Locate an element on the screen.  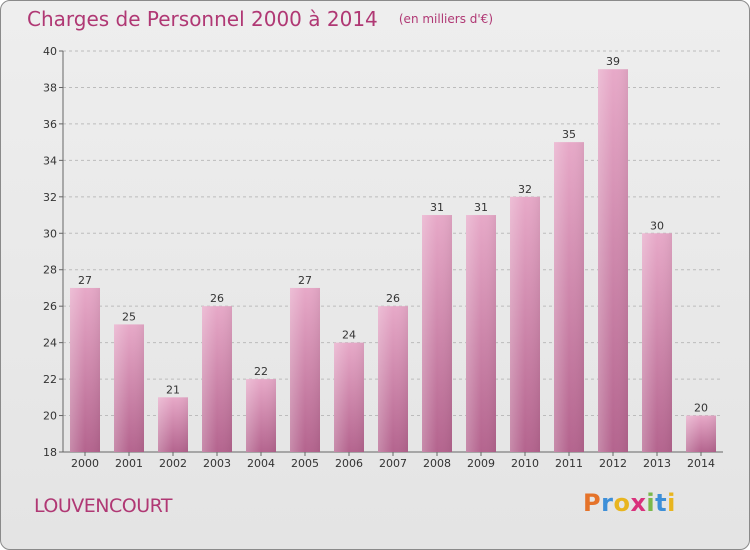
y-tick-label: 24 is located at coordinates (50, 343).